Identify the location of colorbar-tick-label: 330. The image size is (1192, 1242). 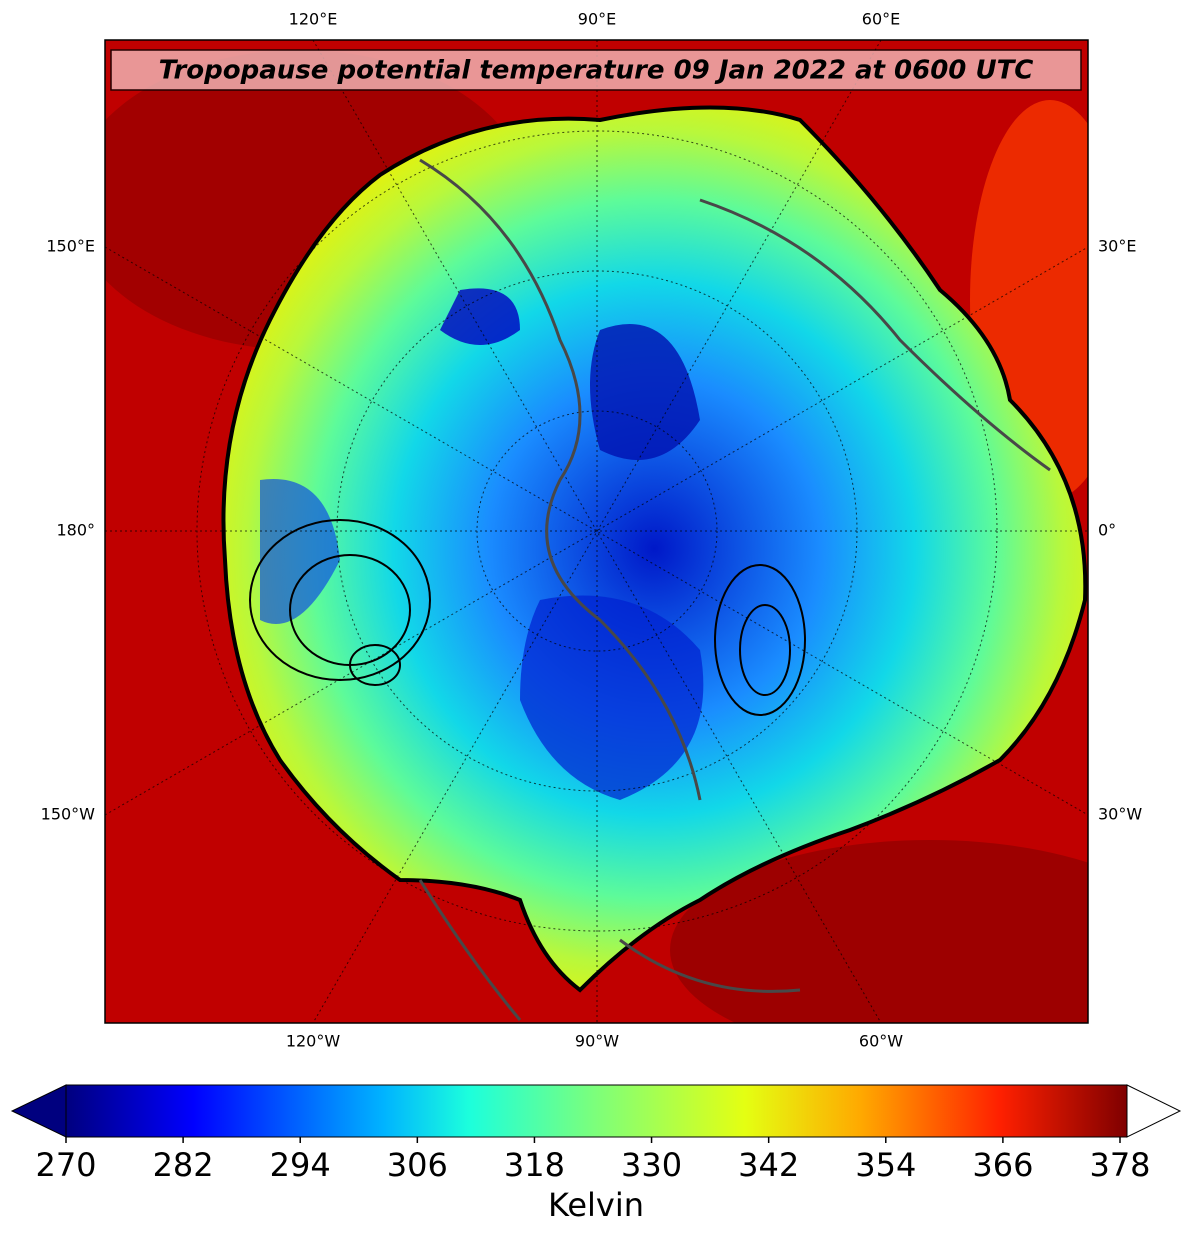
(651, 1165).